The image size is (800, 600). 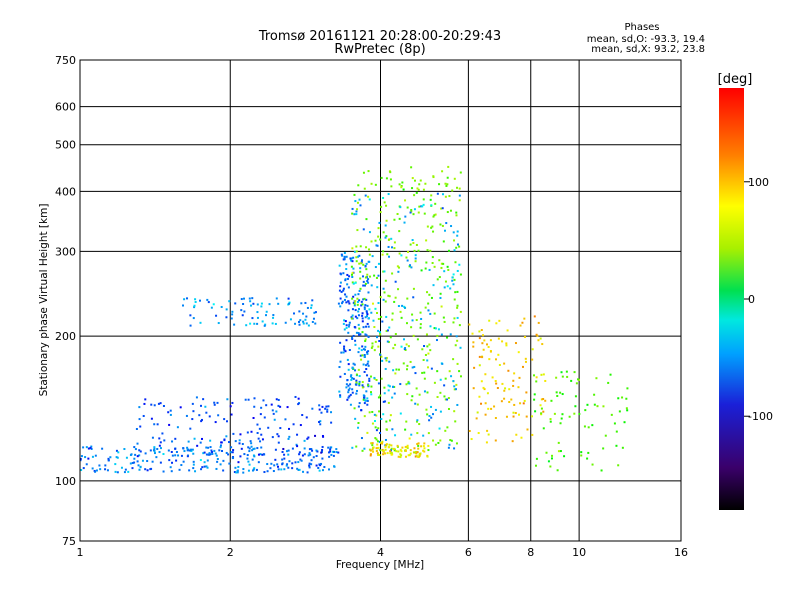 I want to click on y-axis-label: Stationary phase Virtual Height [km], so click(x=44, y=300).